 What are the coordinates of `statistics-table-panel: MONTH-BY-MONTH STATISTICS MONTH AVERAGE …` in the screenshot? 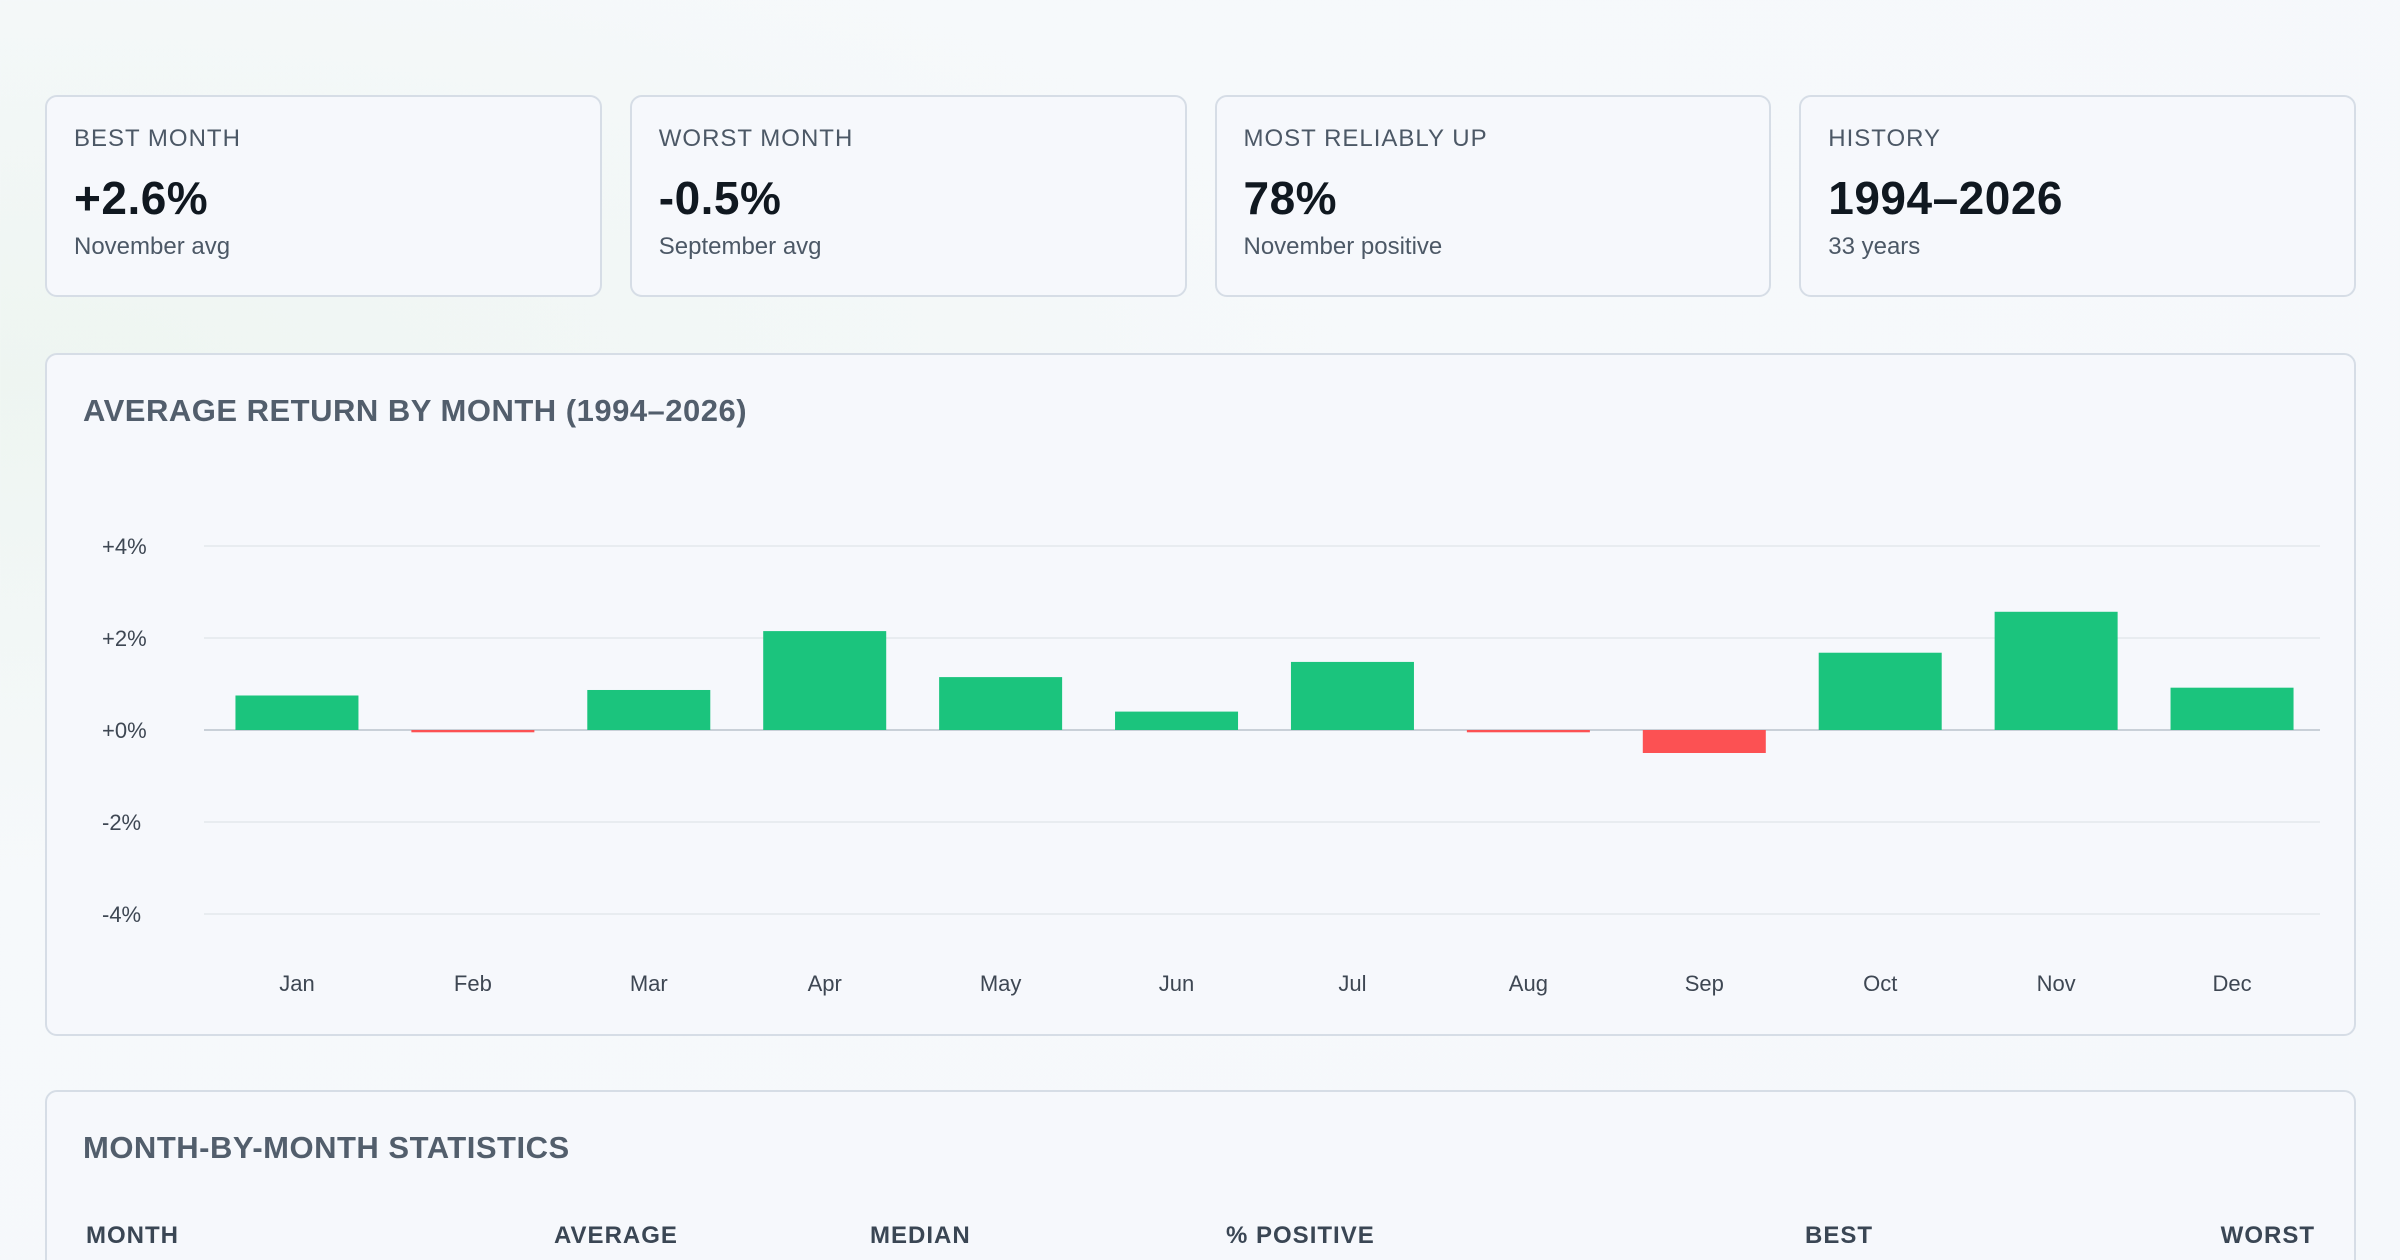 It's located at (1200, 1175).